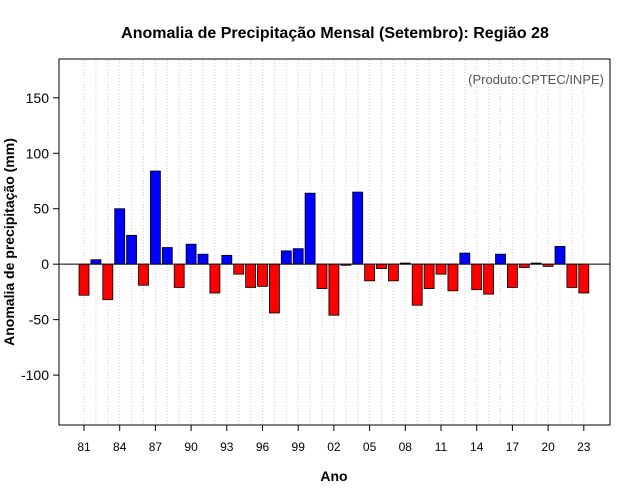 The height and width of the screenshot is (500, 640). What do you see at coordinates (441, 269) in the screenshot?
I see `bar-2011` at bounding box center [441, 269].